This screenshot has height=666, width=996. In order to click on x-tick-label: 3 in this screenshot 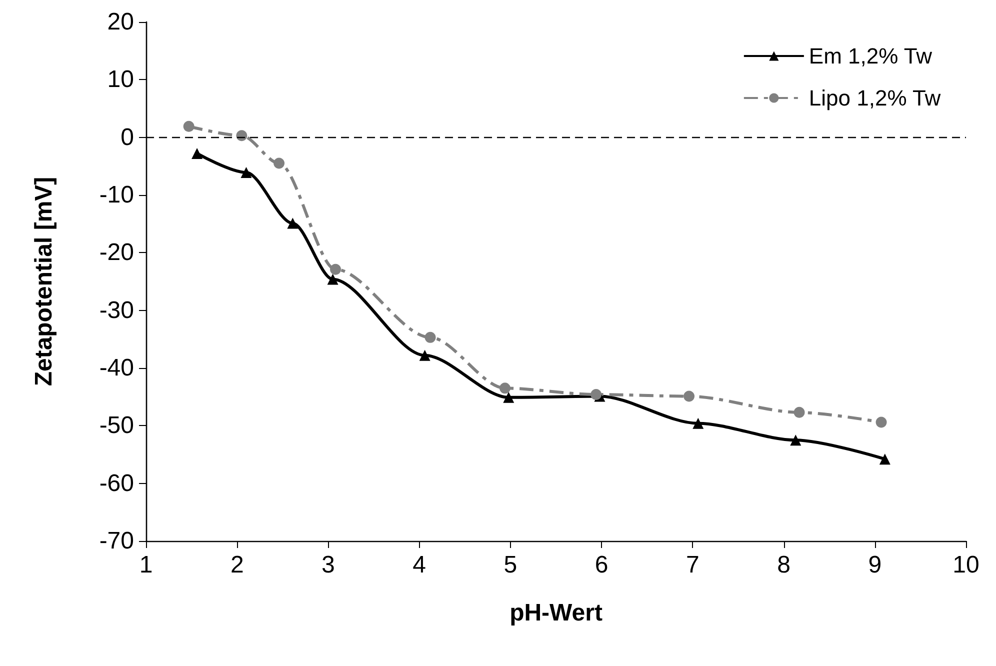, I will do `click(328, 565)`.